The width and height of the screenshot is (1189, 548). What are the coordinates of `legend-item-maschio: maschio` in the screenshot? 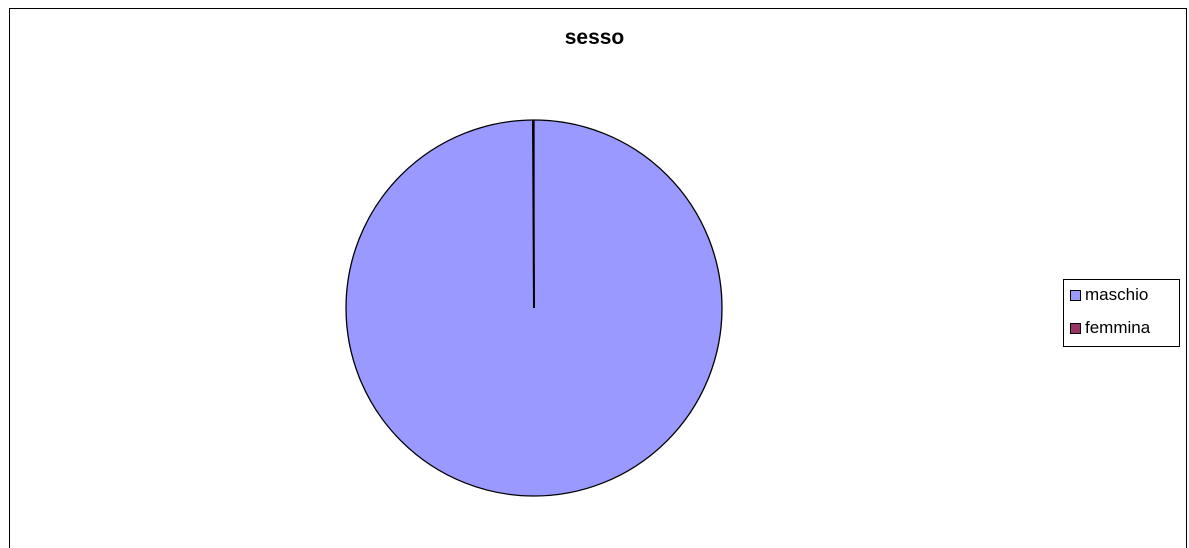 It's located at (1109, 295).